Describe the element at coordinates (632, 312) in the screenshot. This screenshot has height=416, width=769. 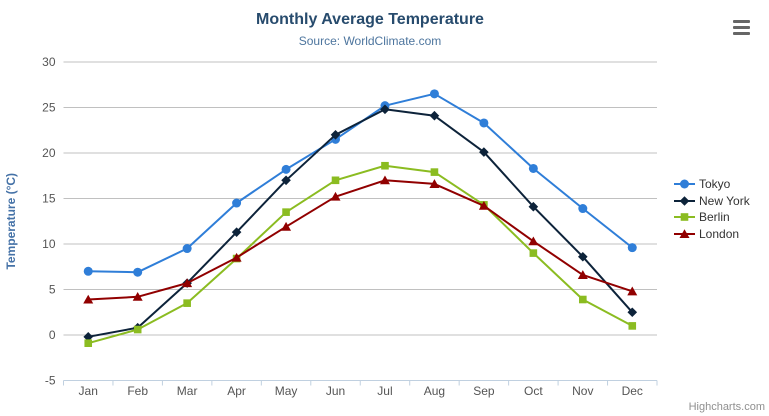
I see `new-york-point-dec` at that location.